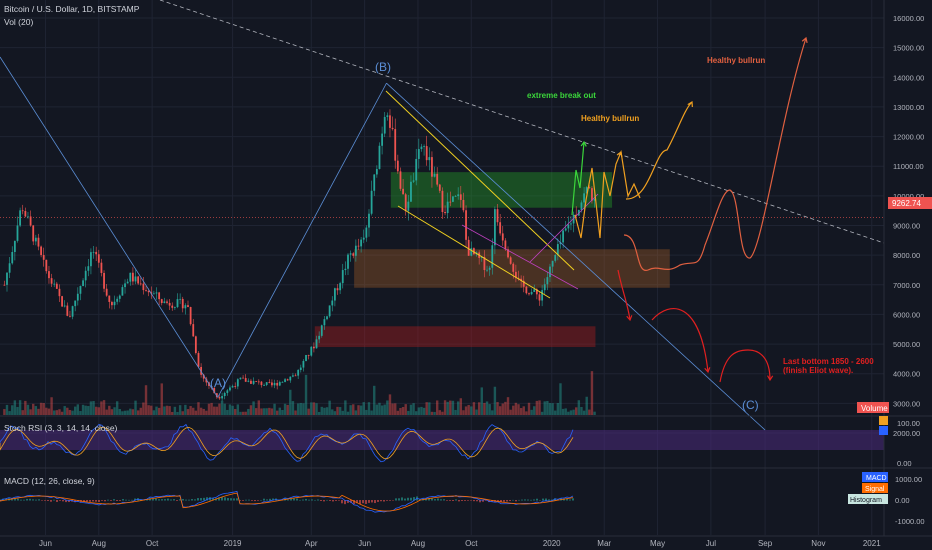 Image resolution: width=932 pixels, height=550 pixels. Describe the element at coordinates (610, 118) in the screenshot. I see `healthy-bullrun-orange-label: Healthy bullrun` at that location.